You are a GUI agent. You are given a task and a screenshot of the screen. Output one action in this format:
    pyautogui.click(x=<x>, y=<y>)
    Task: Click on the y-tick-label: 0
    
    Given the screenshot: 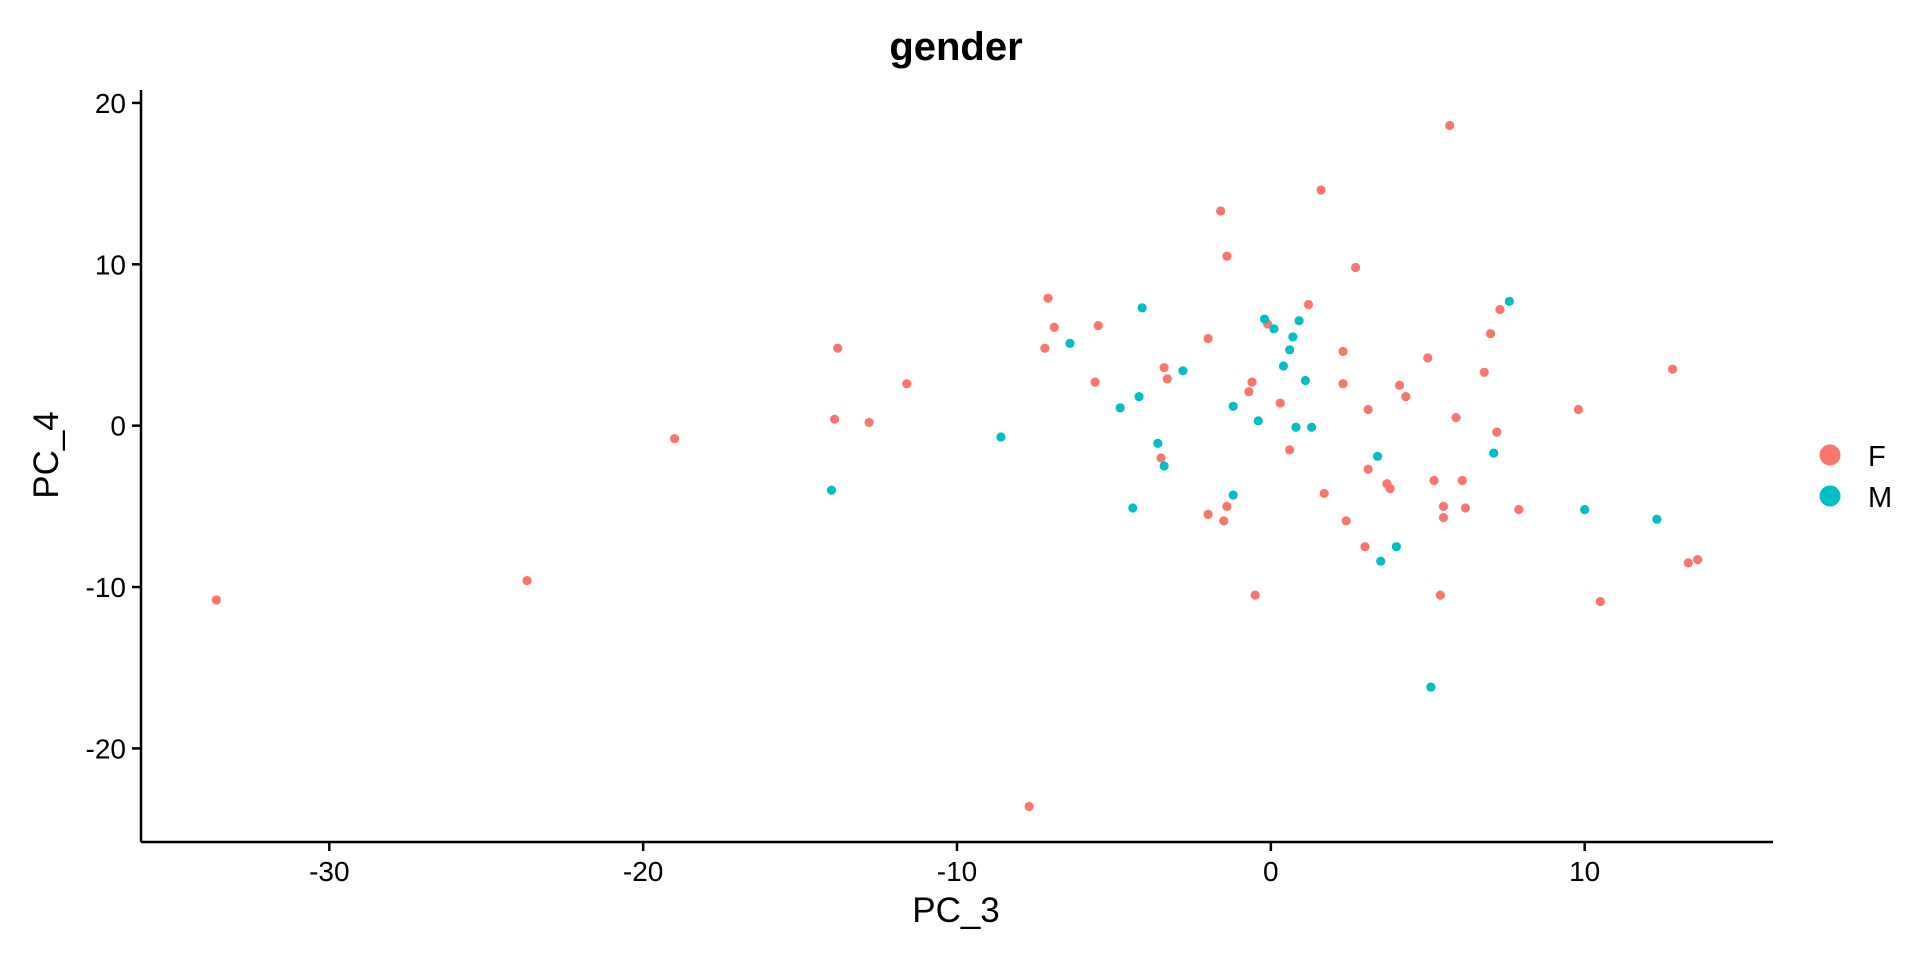 What is the action you would take?
    pyautogui.click(x=118, y=426)
    